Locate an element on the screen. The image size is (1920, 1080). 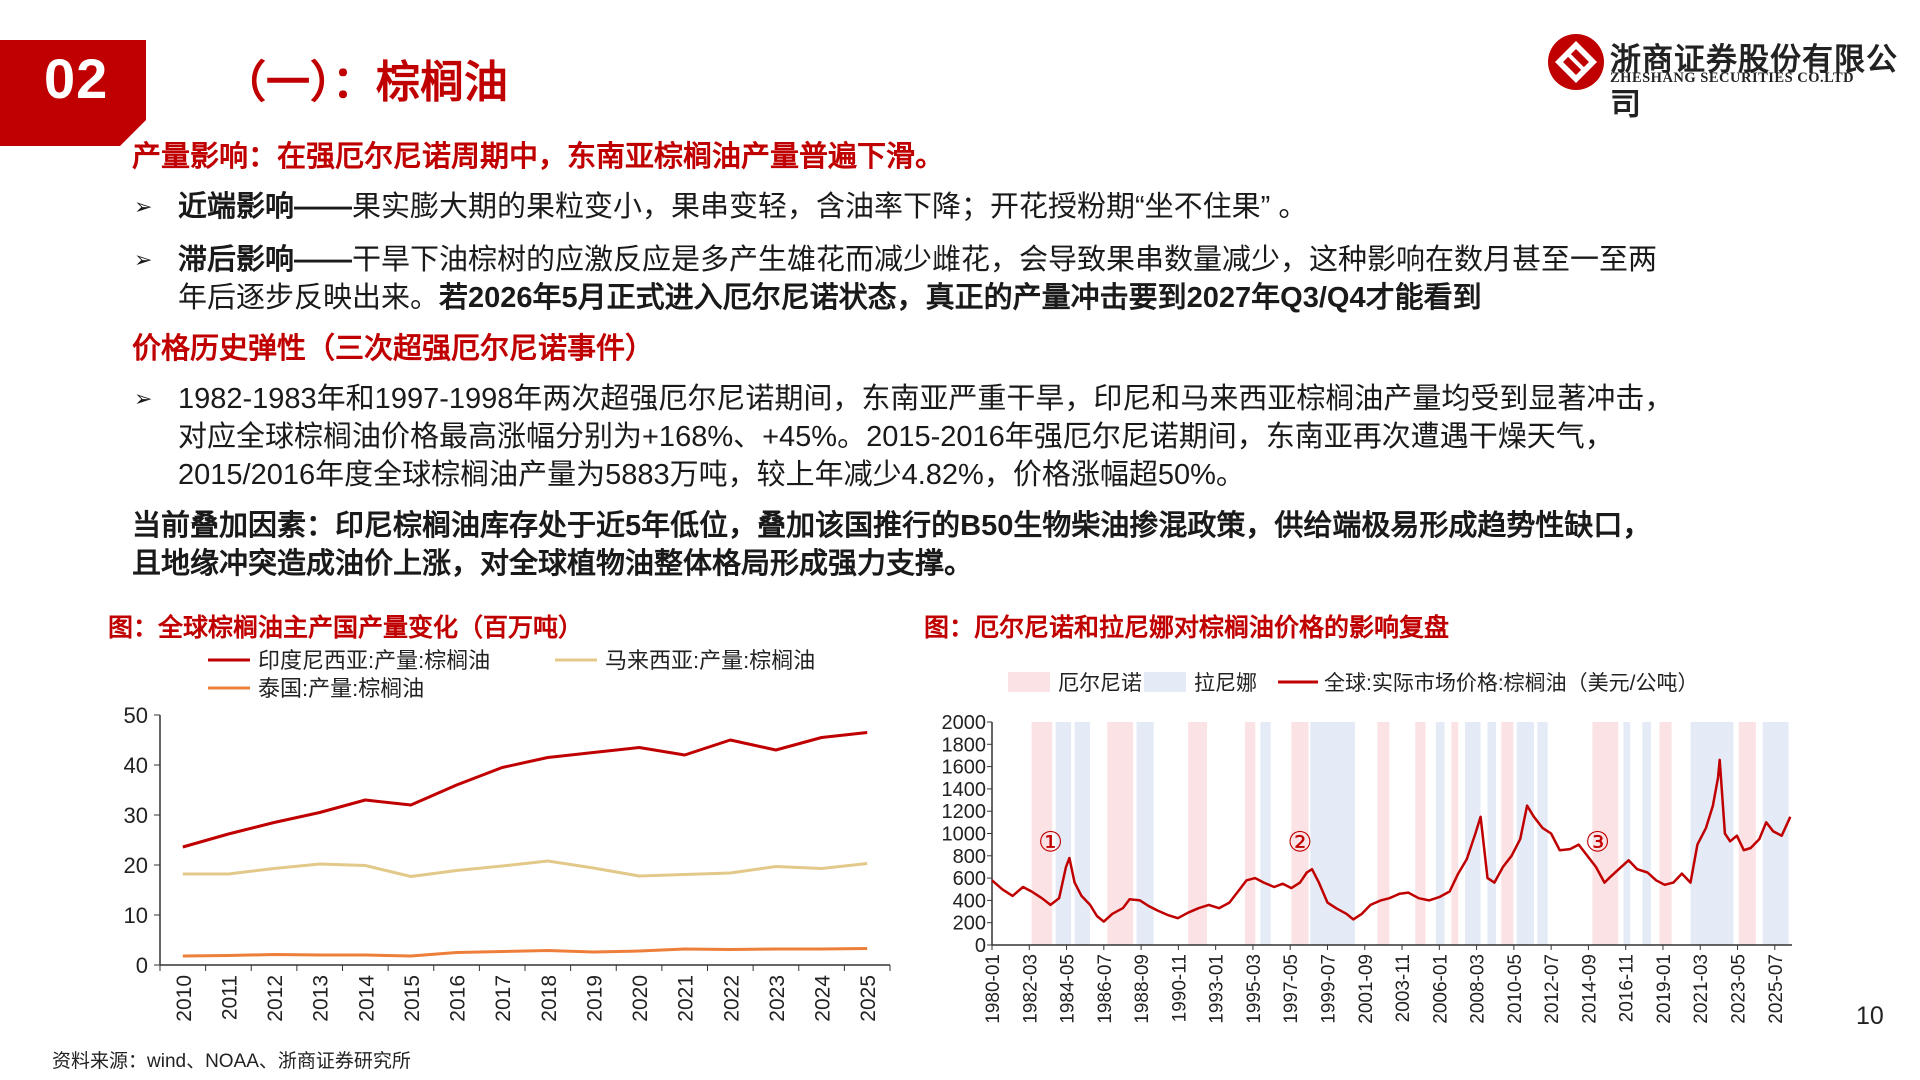
x-tick-label: 2011 is located at coordinates (229, 997).